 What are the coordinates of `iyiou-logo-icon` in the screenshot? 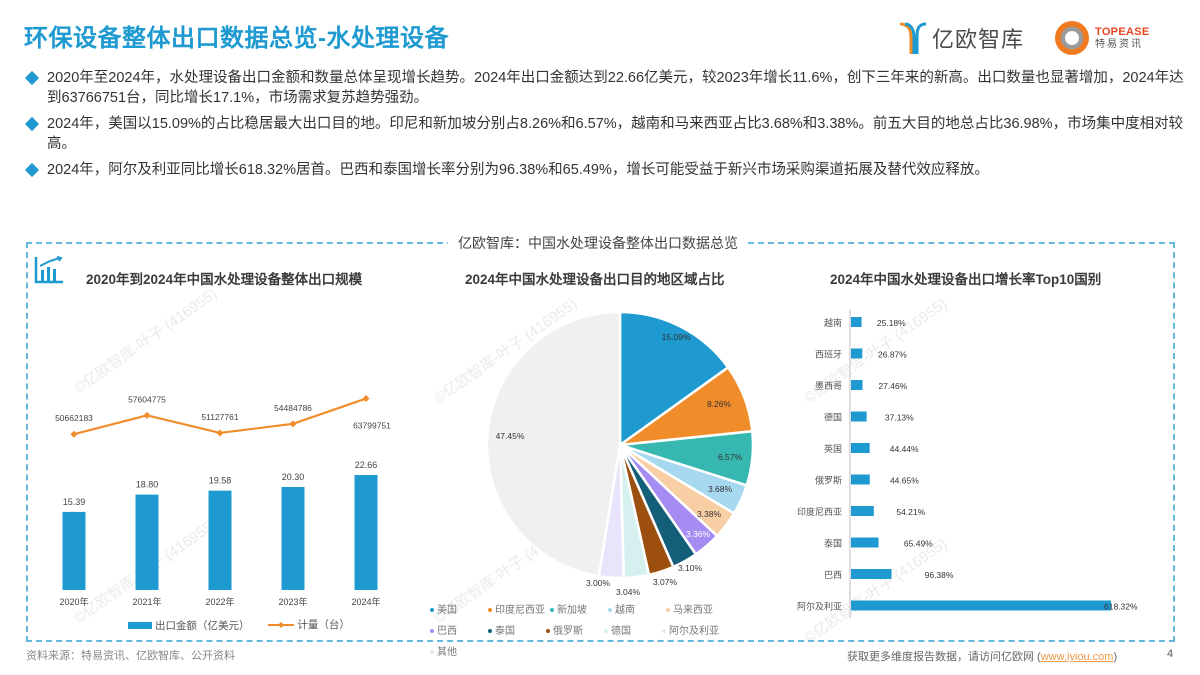 It's located at (913, 38).